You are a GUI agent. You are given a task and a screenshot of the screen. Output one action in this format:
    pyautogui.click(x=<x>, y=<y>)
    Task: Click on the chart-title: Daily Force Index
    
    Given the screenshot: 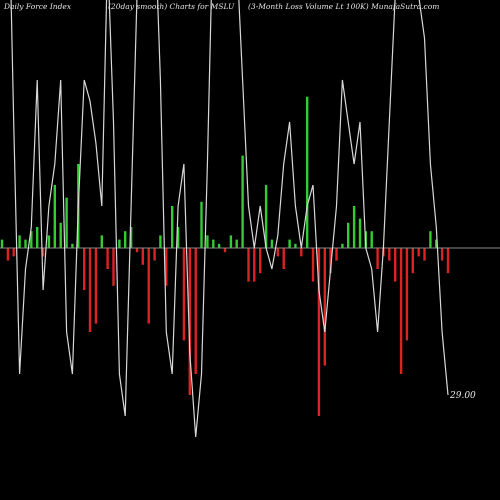 What is the action you would take?
    pyautogui.click(x=38, y=6)
    